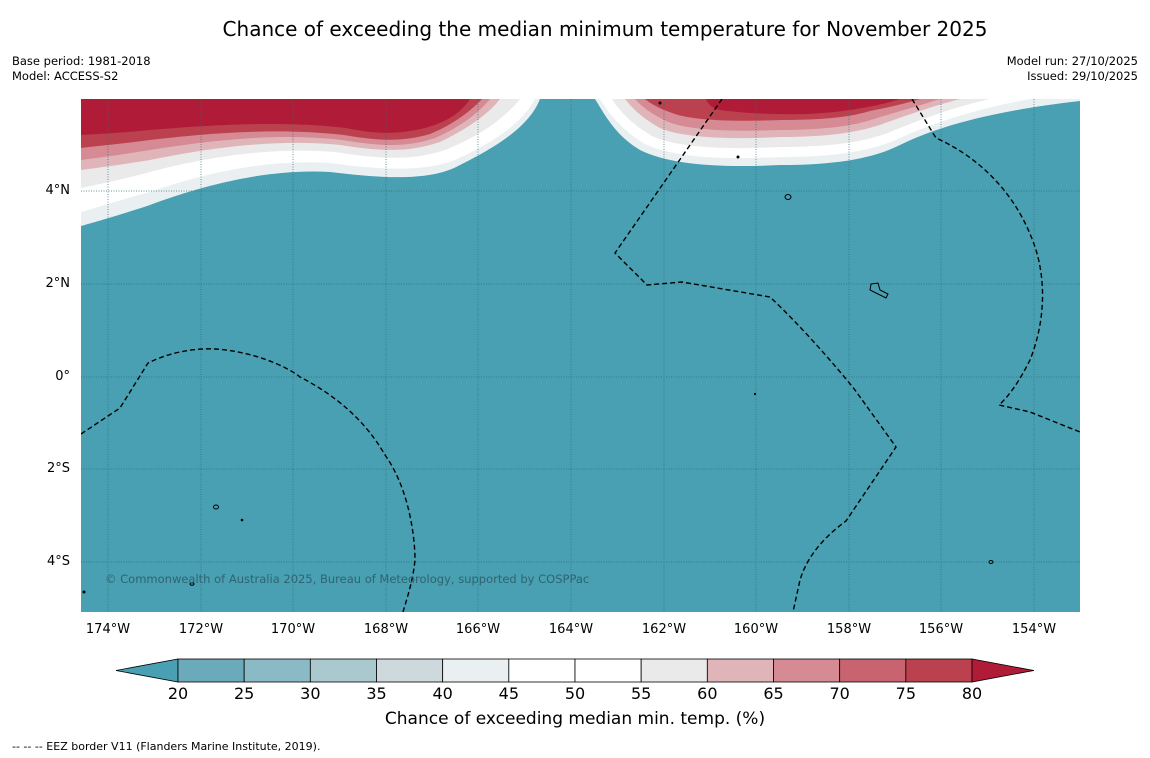 Image resolution: width=1150 pixels, height=758 pixels. What do you see at coordinates (310, 693) in the screenshot?
I see `colorbar-tick-label: 30` at bounding box center [310, 693].